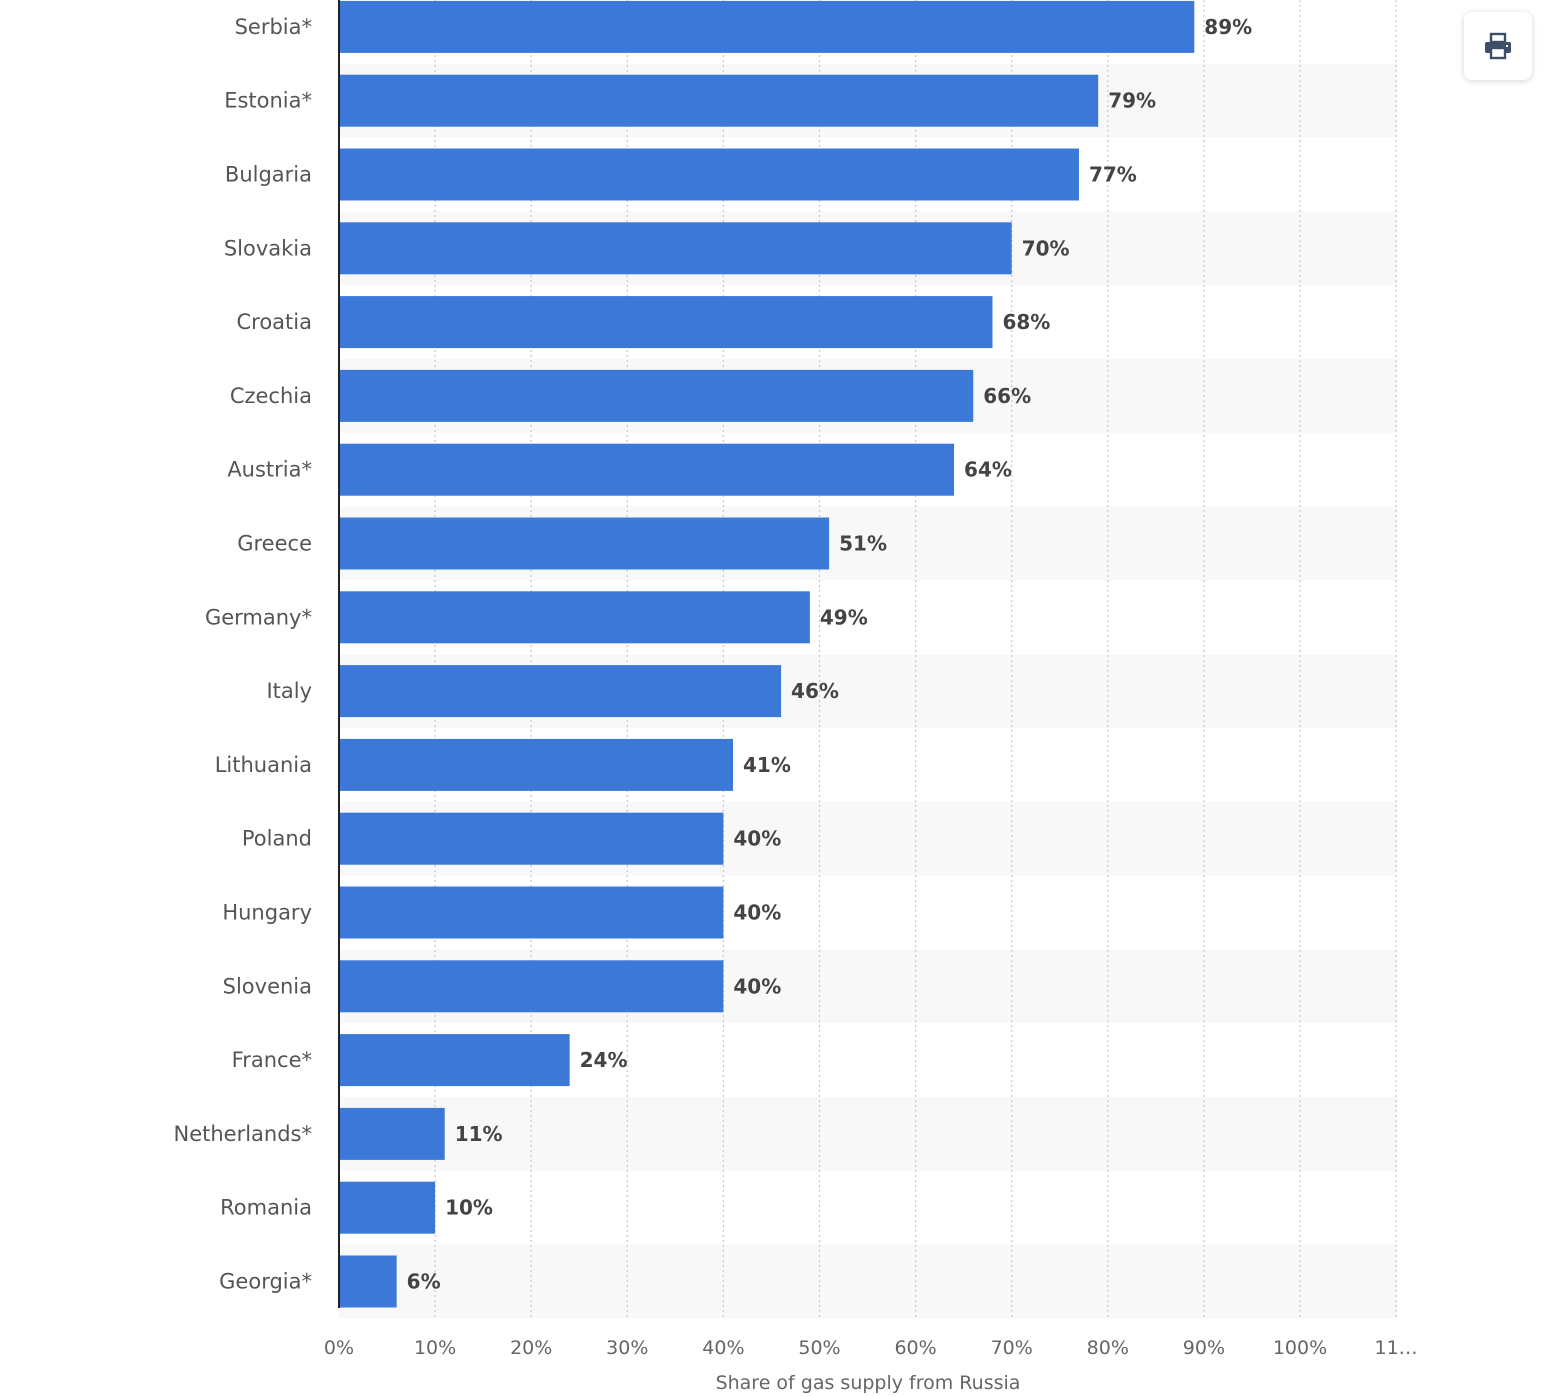  Describe the element at coordinates (263, 765) in the screenshot. I see `category-label: Lithuania` at that location.